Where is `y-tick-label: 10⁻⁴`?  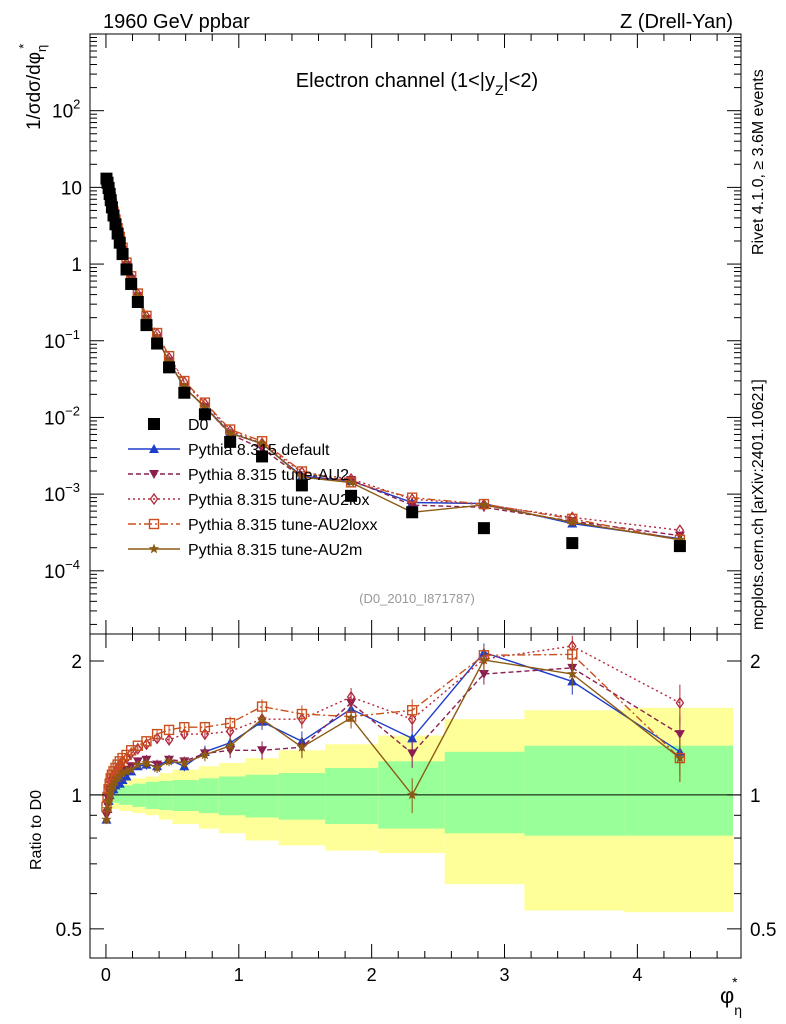 y-tick-label: 10⁻⁴ is located at coordinates (62, 570).